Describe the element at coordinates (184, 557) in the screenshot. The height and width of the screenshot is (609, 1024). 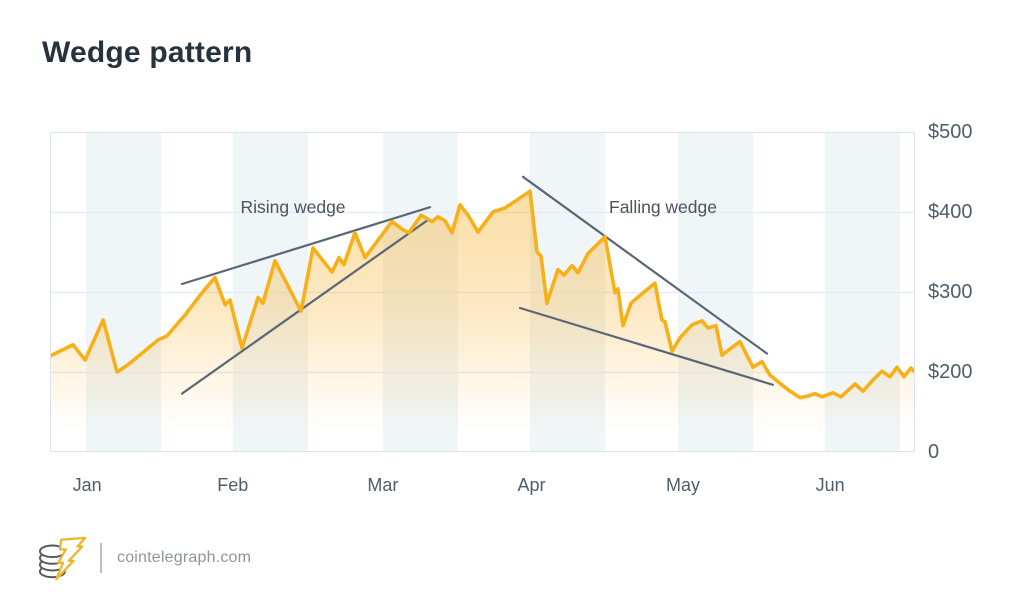
I see `site-url: cointelegraph.com` at that location.